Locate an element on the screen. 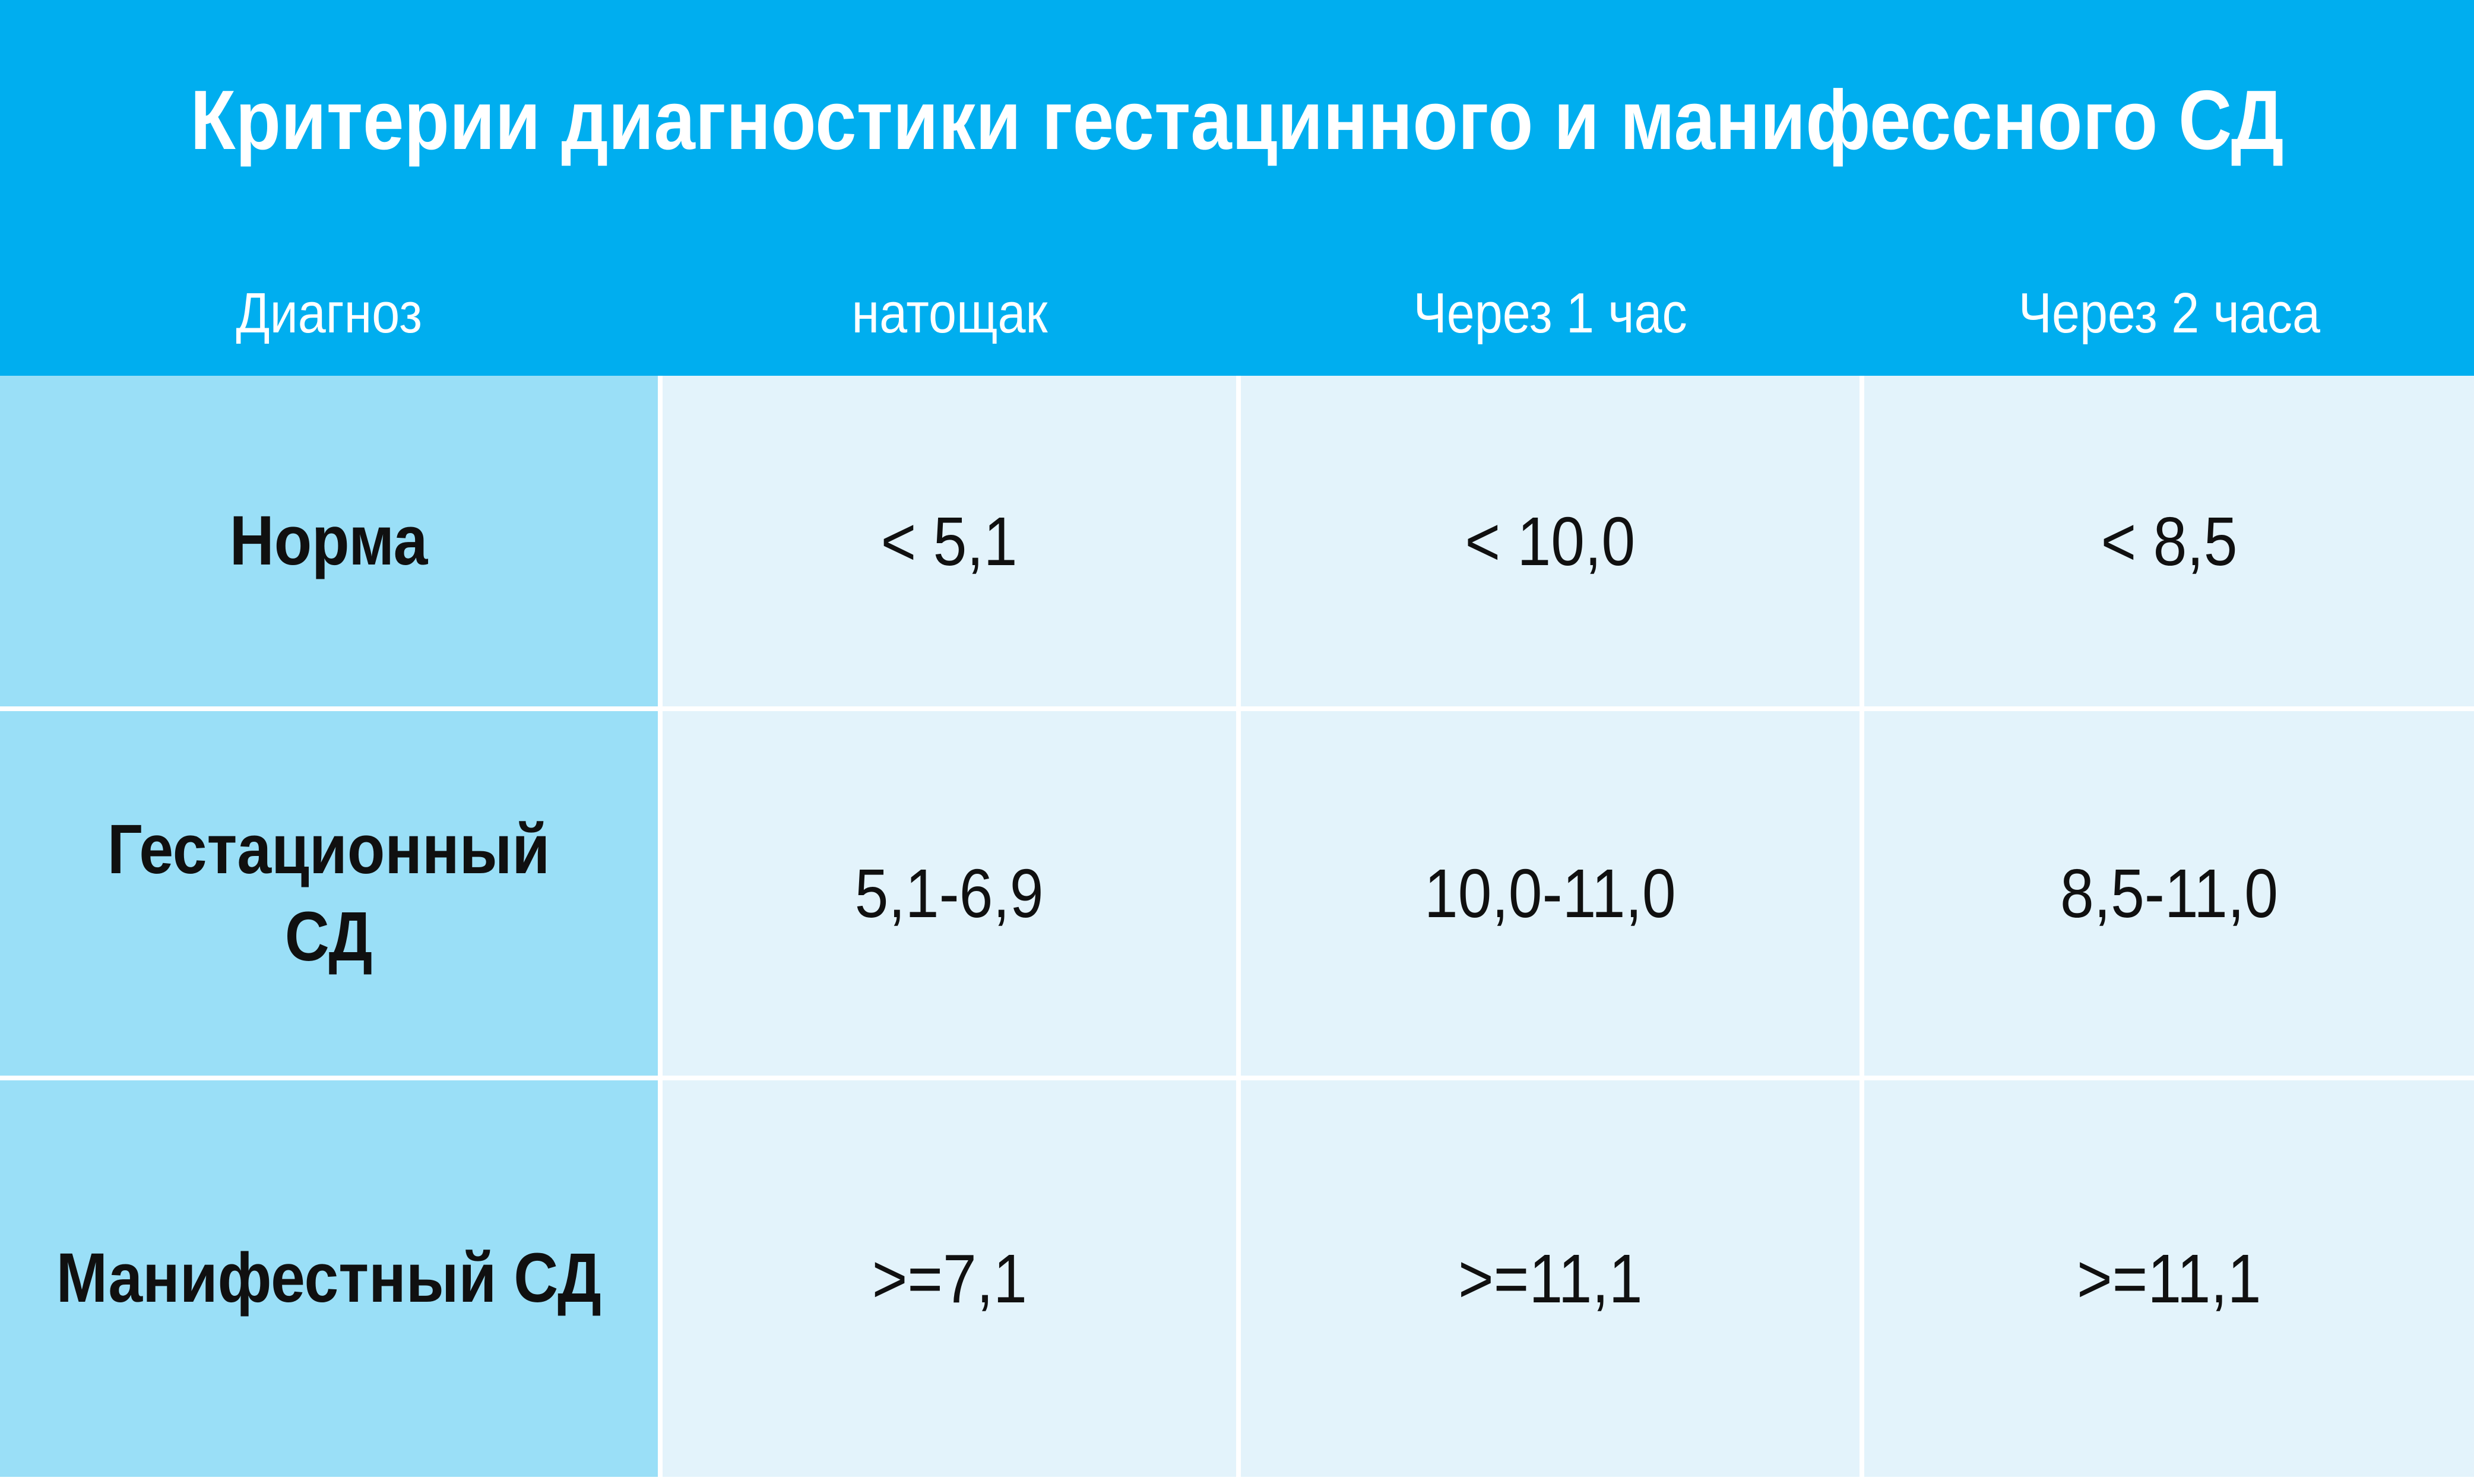  cell-norma-fasting-value: < 5,1 is located at coordinates (949, 541).